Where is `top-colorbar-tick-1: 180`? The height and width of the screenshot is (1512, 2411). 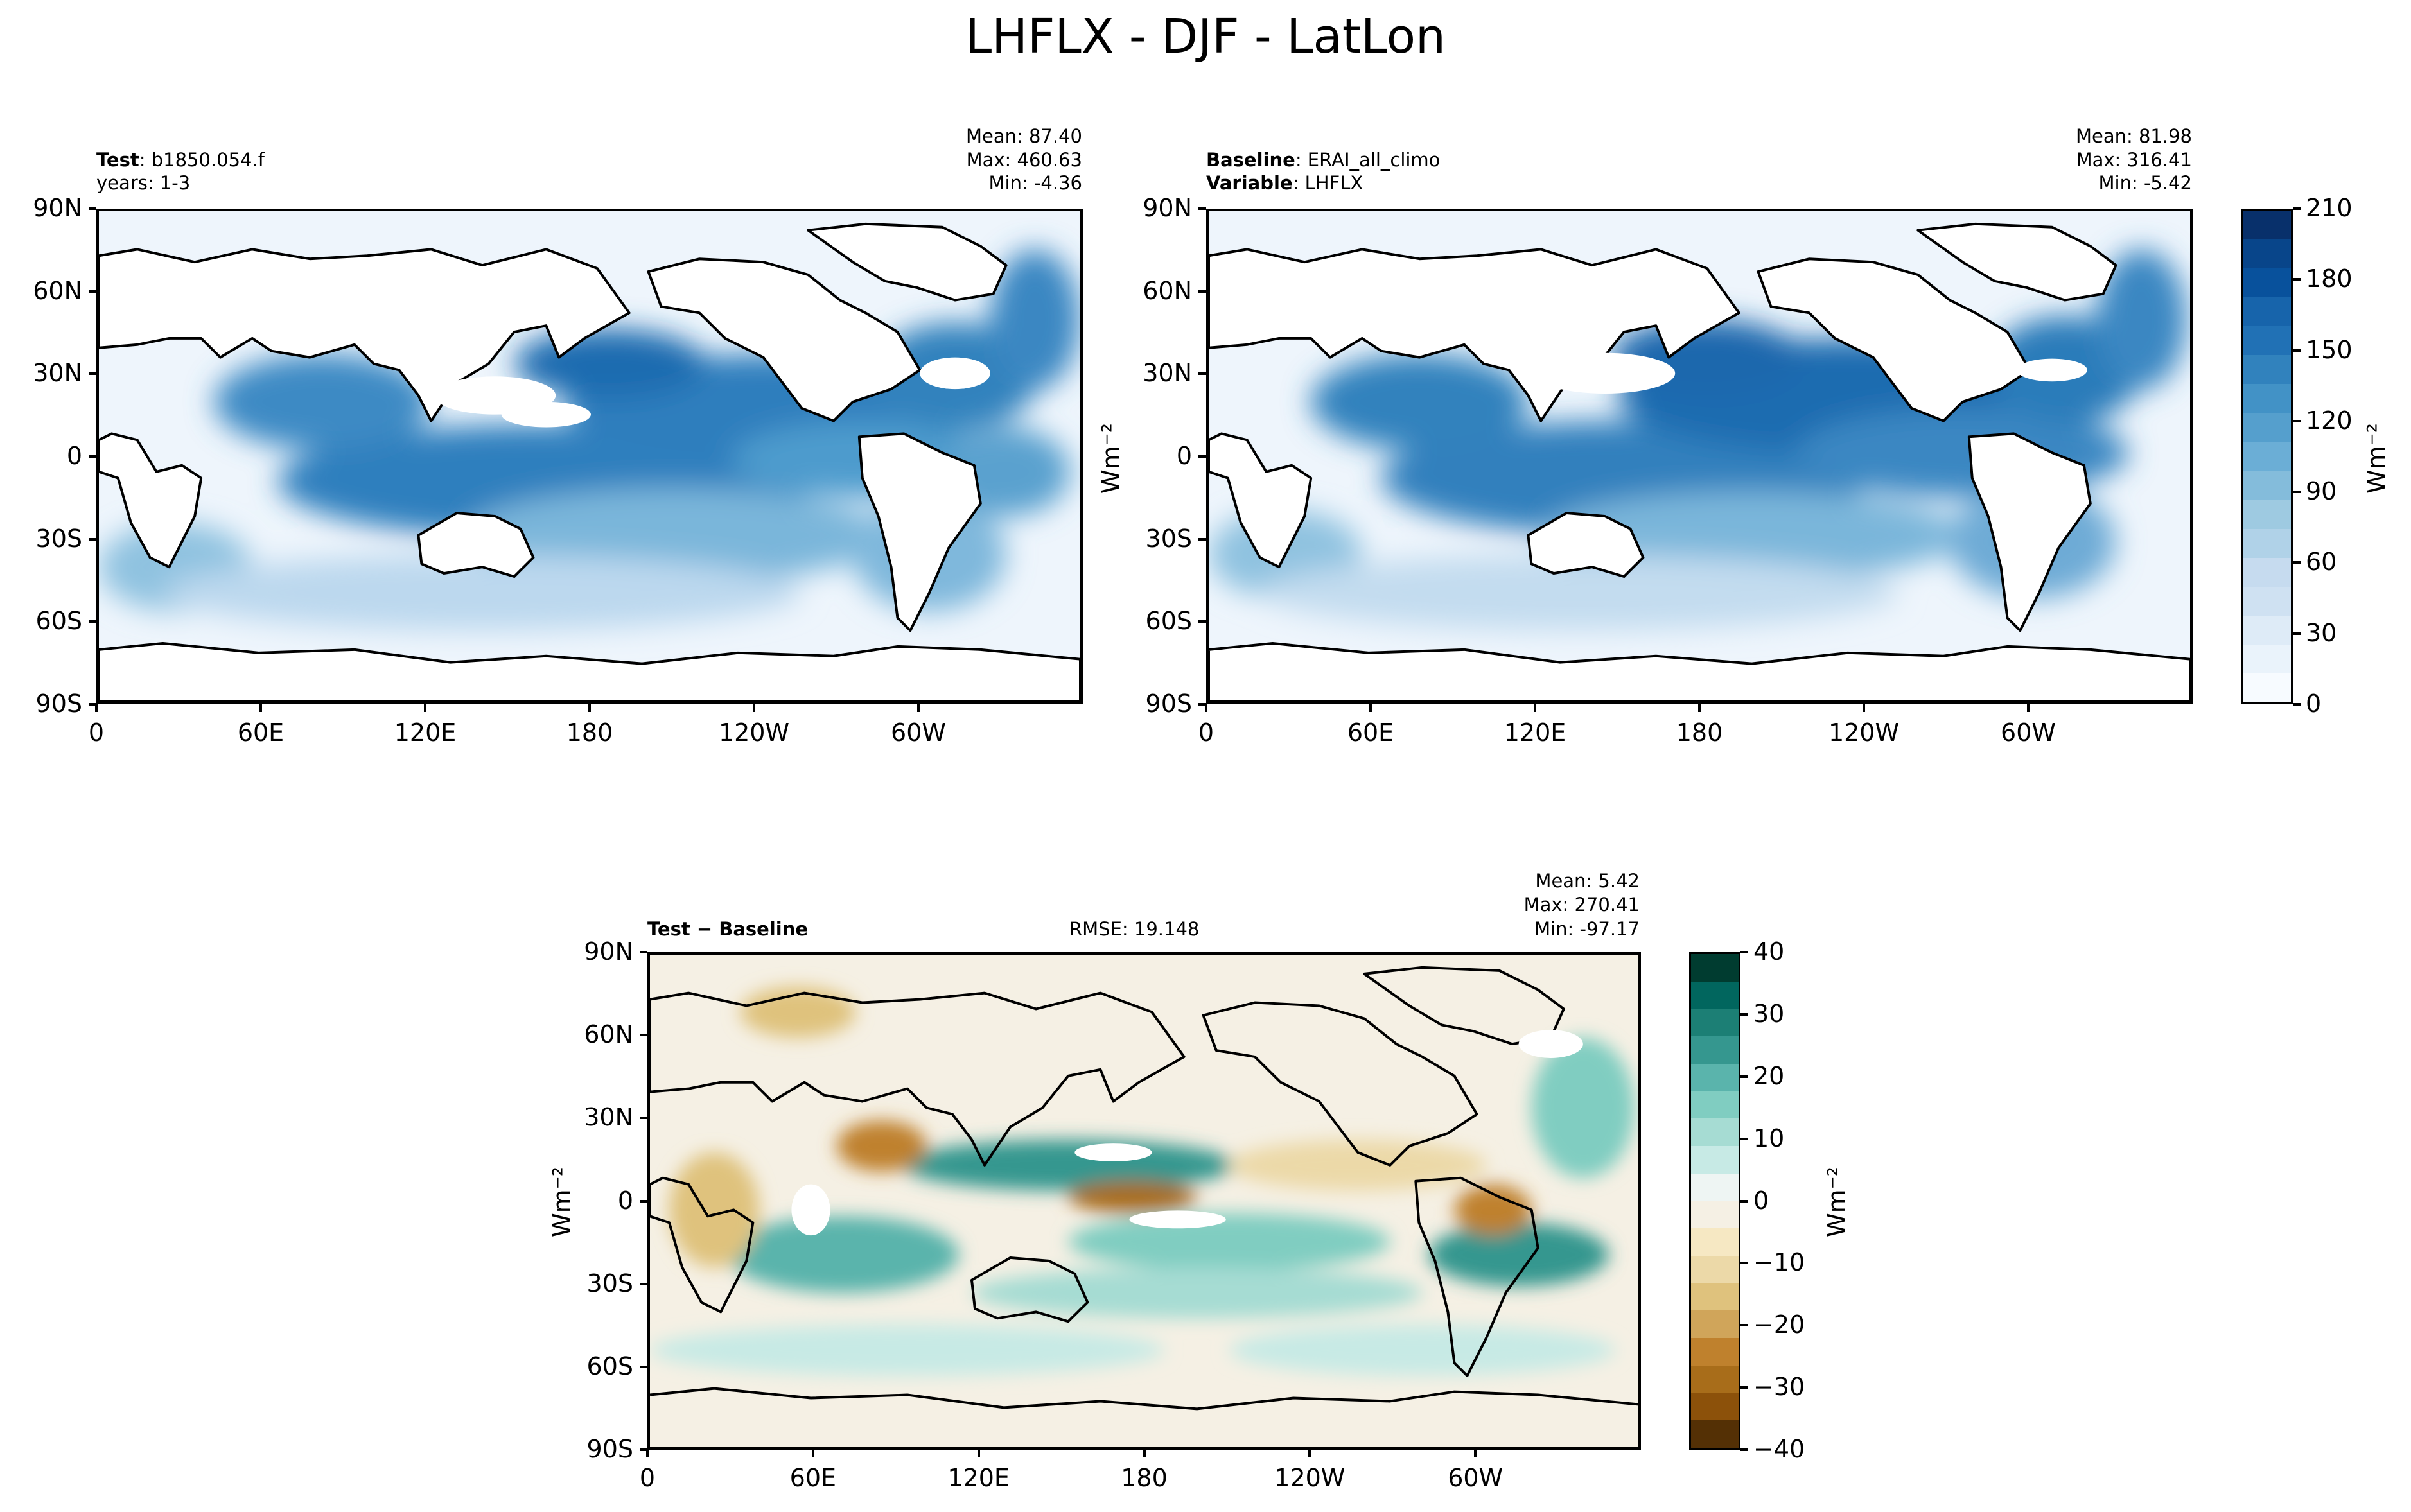 top-colorbar-tick-1: 180 is located at coordinates (2329, 279).